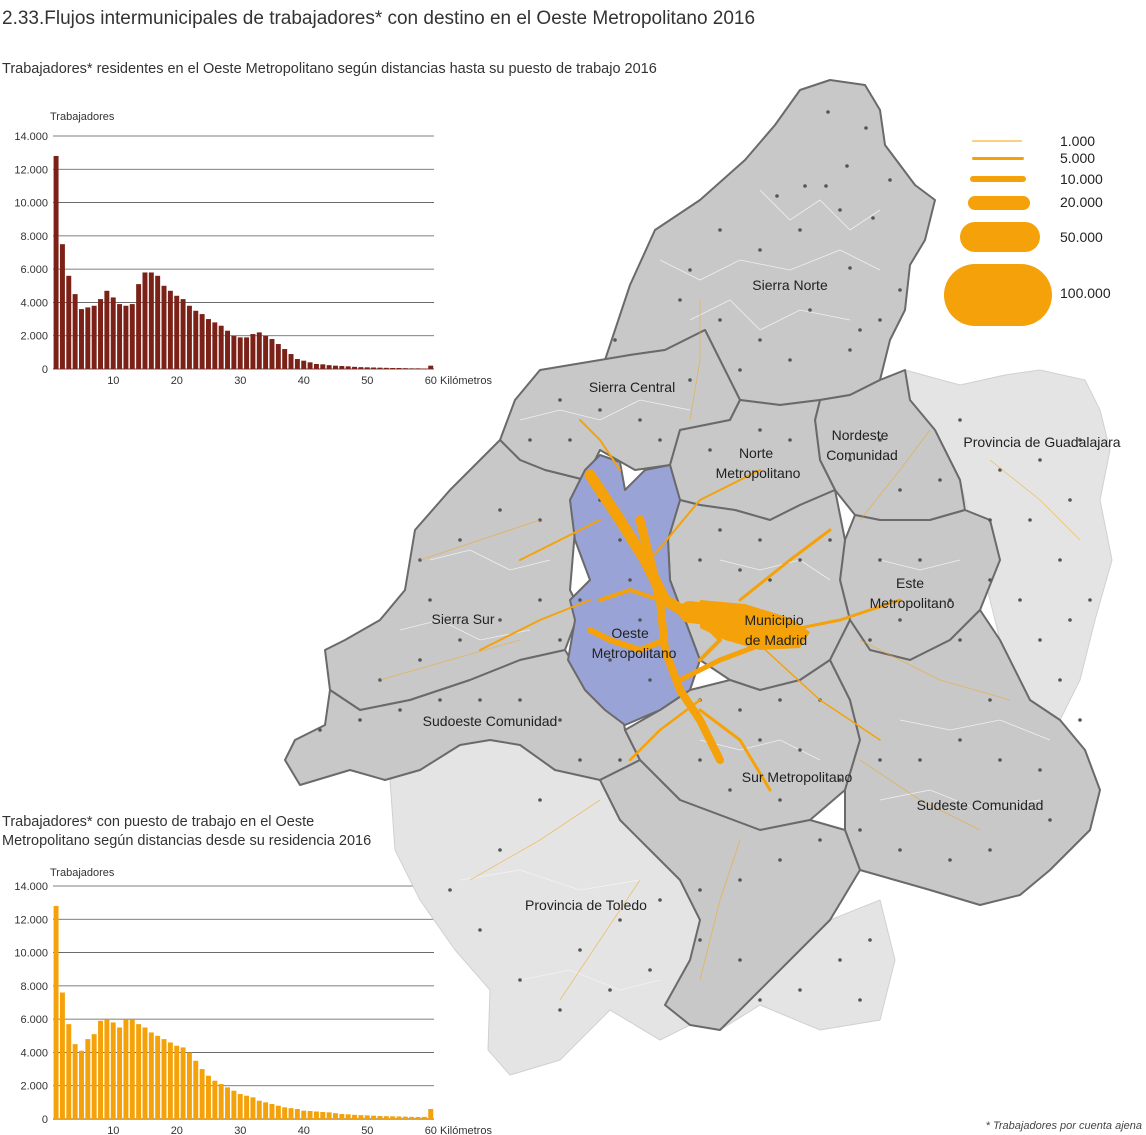  What do you see at coordinates (367, 1130) in the screenshot?
I see `x-tick-label: 50` at bounding box center [367, 1130].